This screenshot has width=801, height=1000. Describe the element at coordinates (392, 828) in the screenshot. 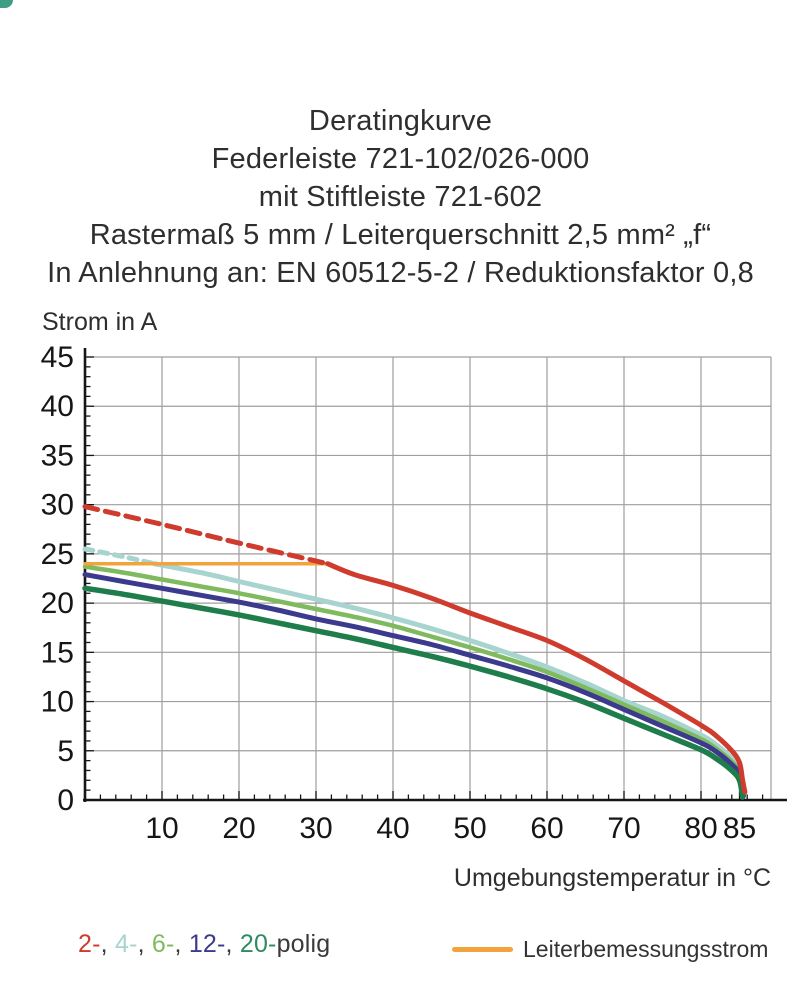

I see `x-tick-label: 40` at that location.